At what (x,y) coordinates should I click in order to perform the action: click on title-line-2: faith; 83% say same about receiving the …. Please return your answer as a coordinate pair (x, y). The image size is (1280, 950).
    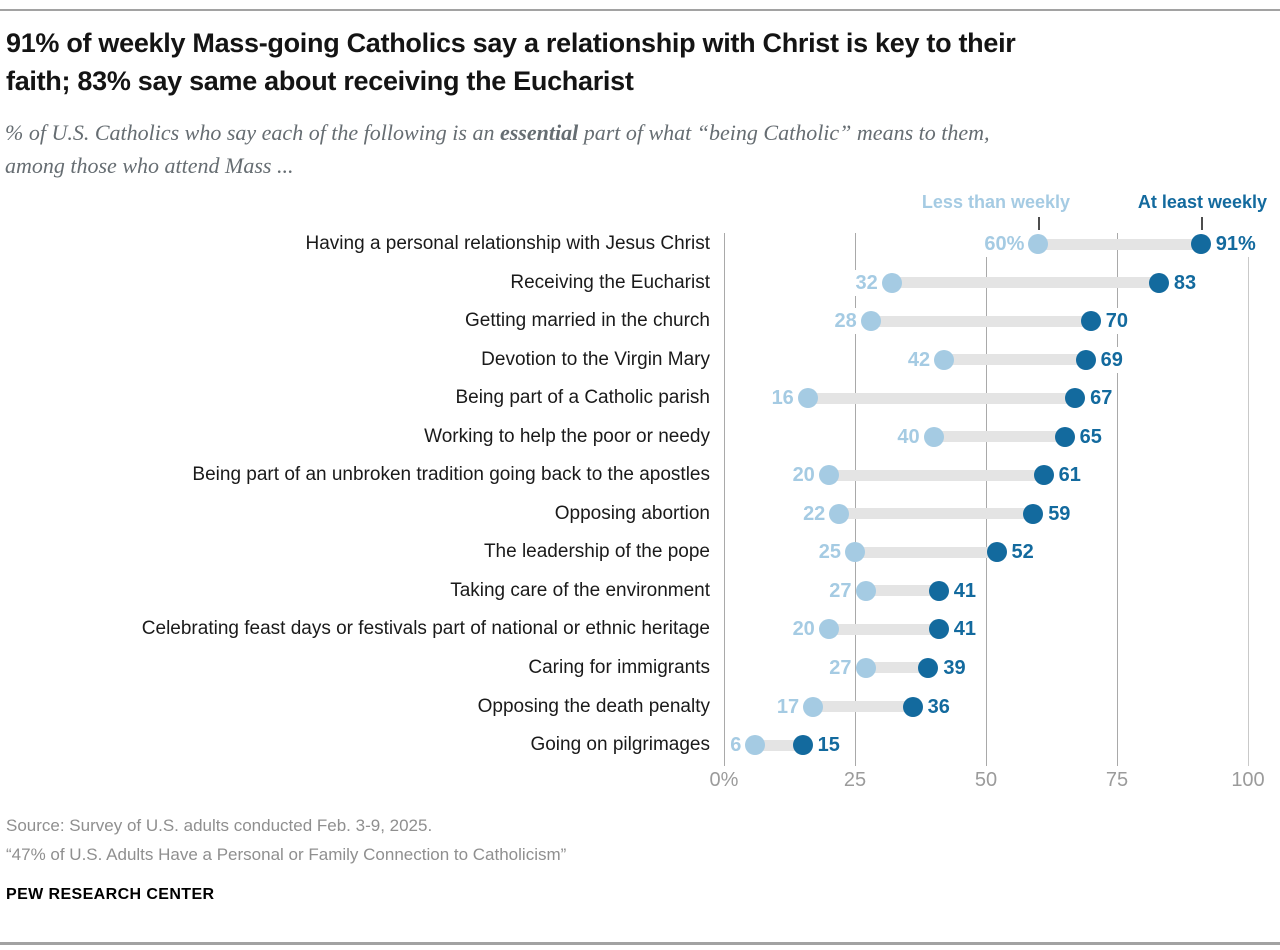
    Looking at the image, I should click on (320, 81).